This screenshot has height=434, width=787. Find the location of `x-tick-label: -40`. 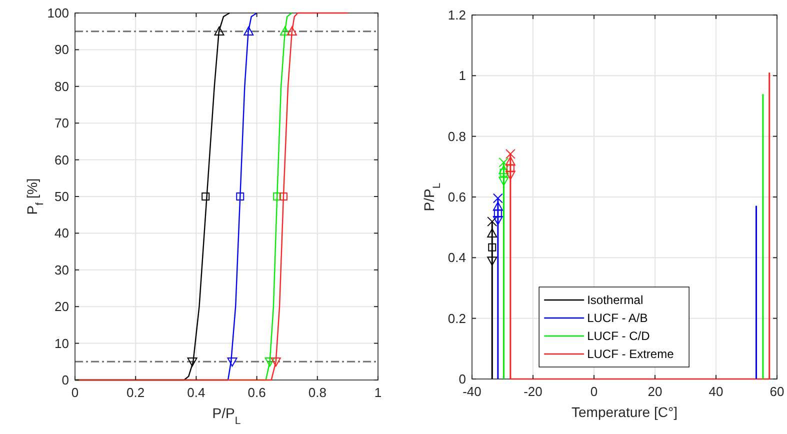

x-tick-label: -40 is located at coordinates (472, 391).